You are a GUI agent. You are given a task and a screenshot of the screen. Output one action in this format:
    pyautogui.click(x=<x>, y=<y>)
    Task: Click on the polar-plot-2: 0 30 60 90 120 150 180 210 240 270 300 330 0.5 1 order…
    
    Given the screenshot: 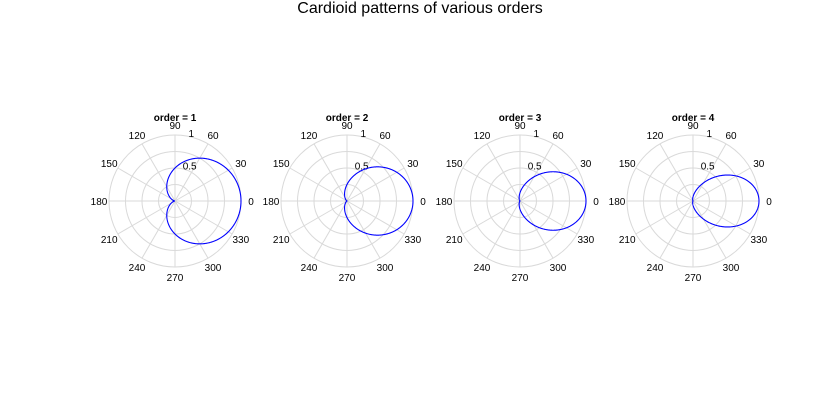 What is the action you would take?
    pyautogui.click(x=345, y=198)
    